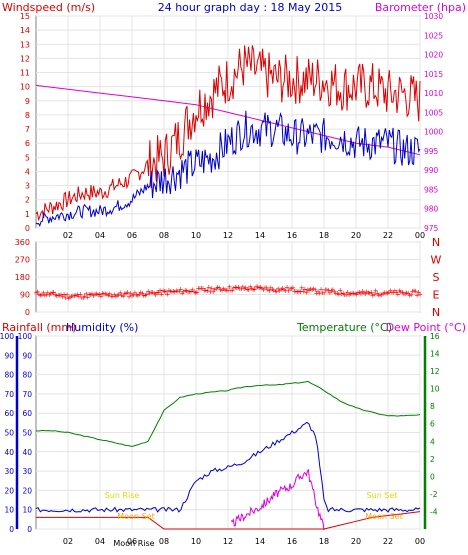 The width and height of the screenshot is (468, 555). Describe the element at coordinates (426, 327) in the screenshot. I see `dewpoint-label: Dew Point (°C)` at that location.